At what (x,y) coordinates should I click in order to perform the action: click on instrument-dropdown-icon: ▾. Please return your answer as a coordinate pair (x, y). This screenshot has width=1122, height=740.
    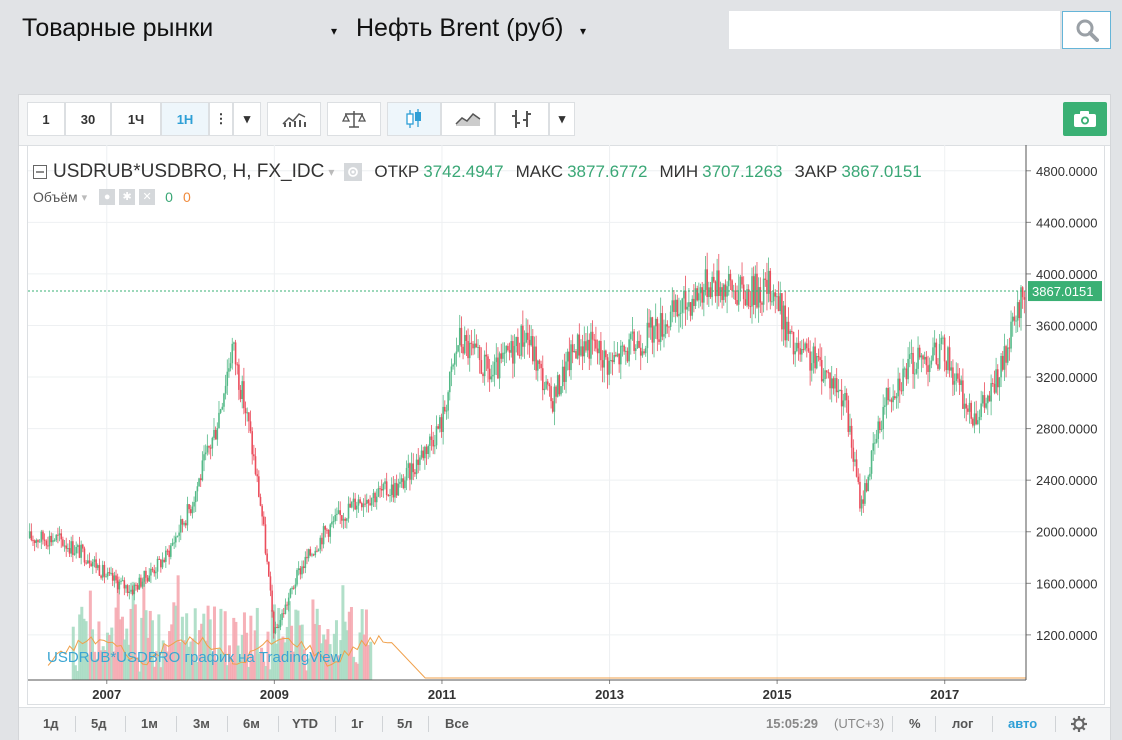
    Looking at the image, I should click on (583, 31).